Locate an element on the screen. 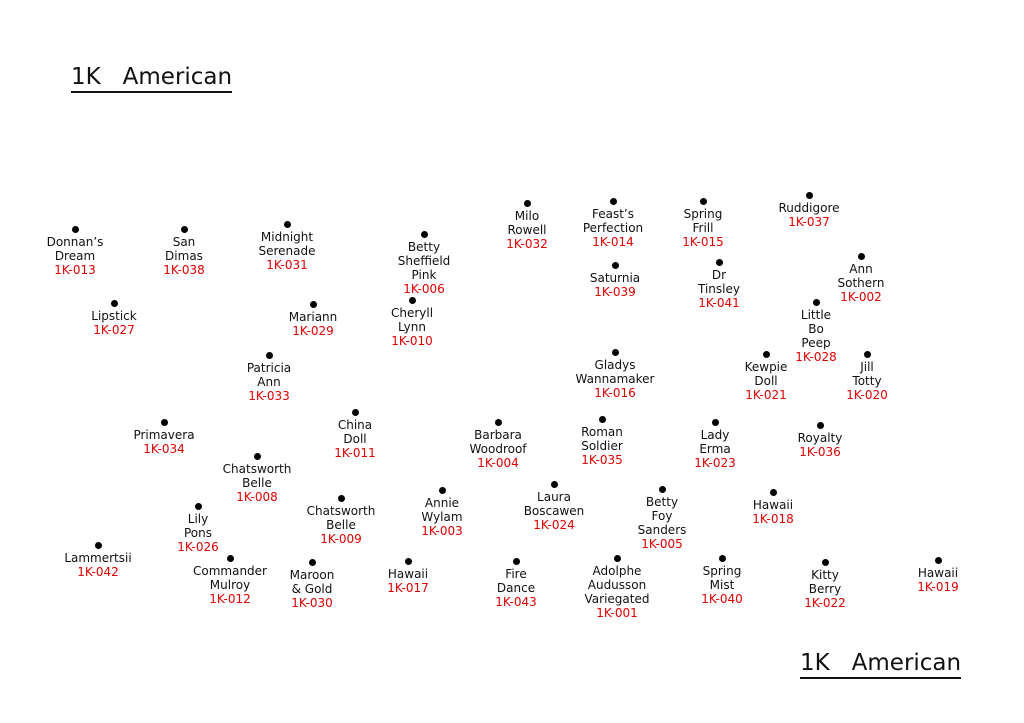 This screenshot has height=723, width=1024. plant-code: 1K-014 is located at coordinates (613, 242).